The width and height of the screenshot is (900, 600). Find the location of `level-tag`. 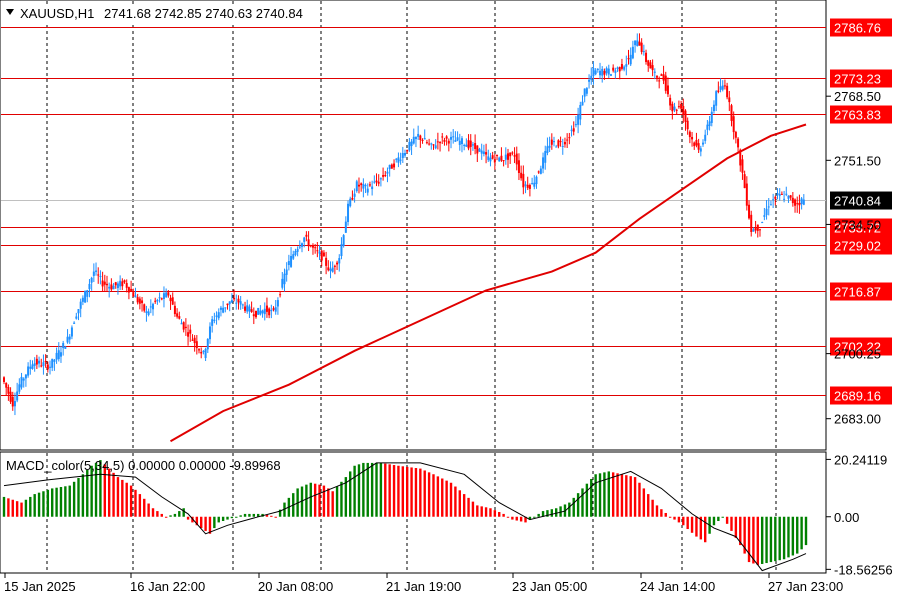

level-tag is located at coordinates (861, 78).